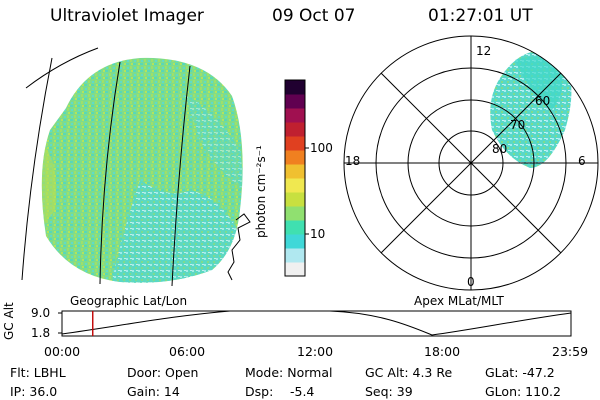 The image size is (600, 400). I want to click on altitude-curve, so click(316, 323).